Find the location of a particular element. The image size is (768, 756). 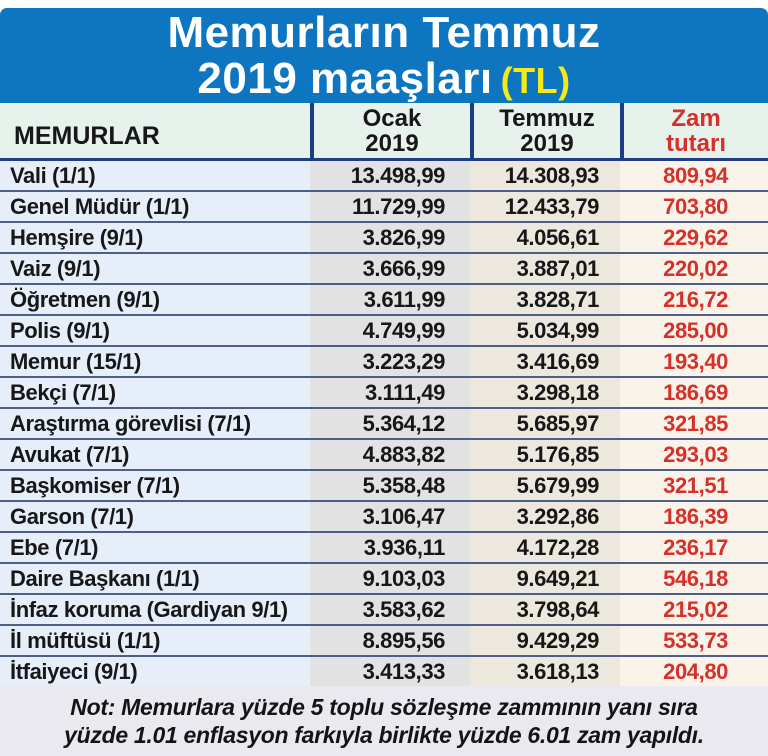

memur-label-cell: Başkomiser (7/1) is located at coordinates (155, 485).